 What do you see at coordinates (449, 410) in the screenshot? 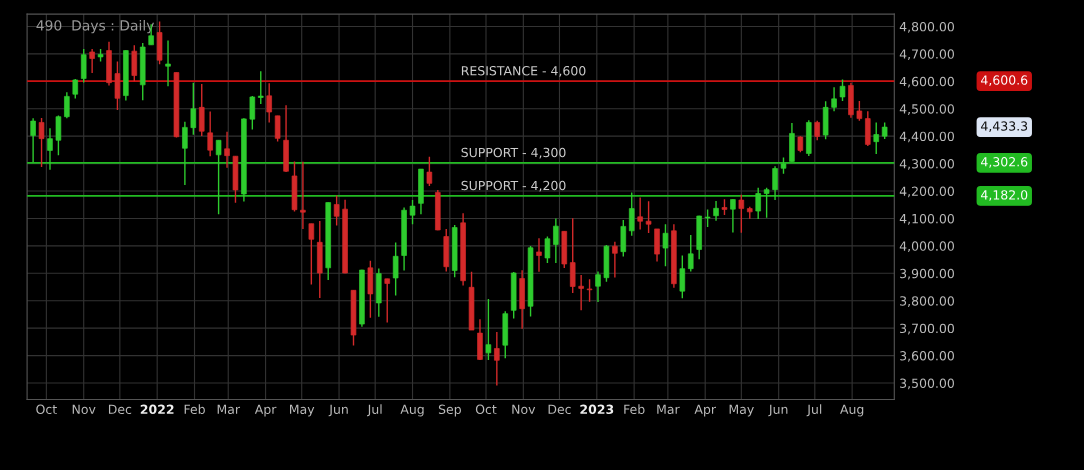
I see `x-tick-label: Sep` at bounding box center [449, 410].